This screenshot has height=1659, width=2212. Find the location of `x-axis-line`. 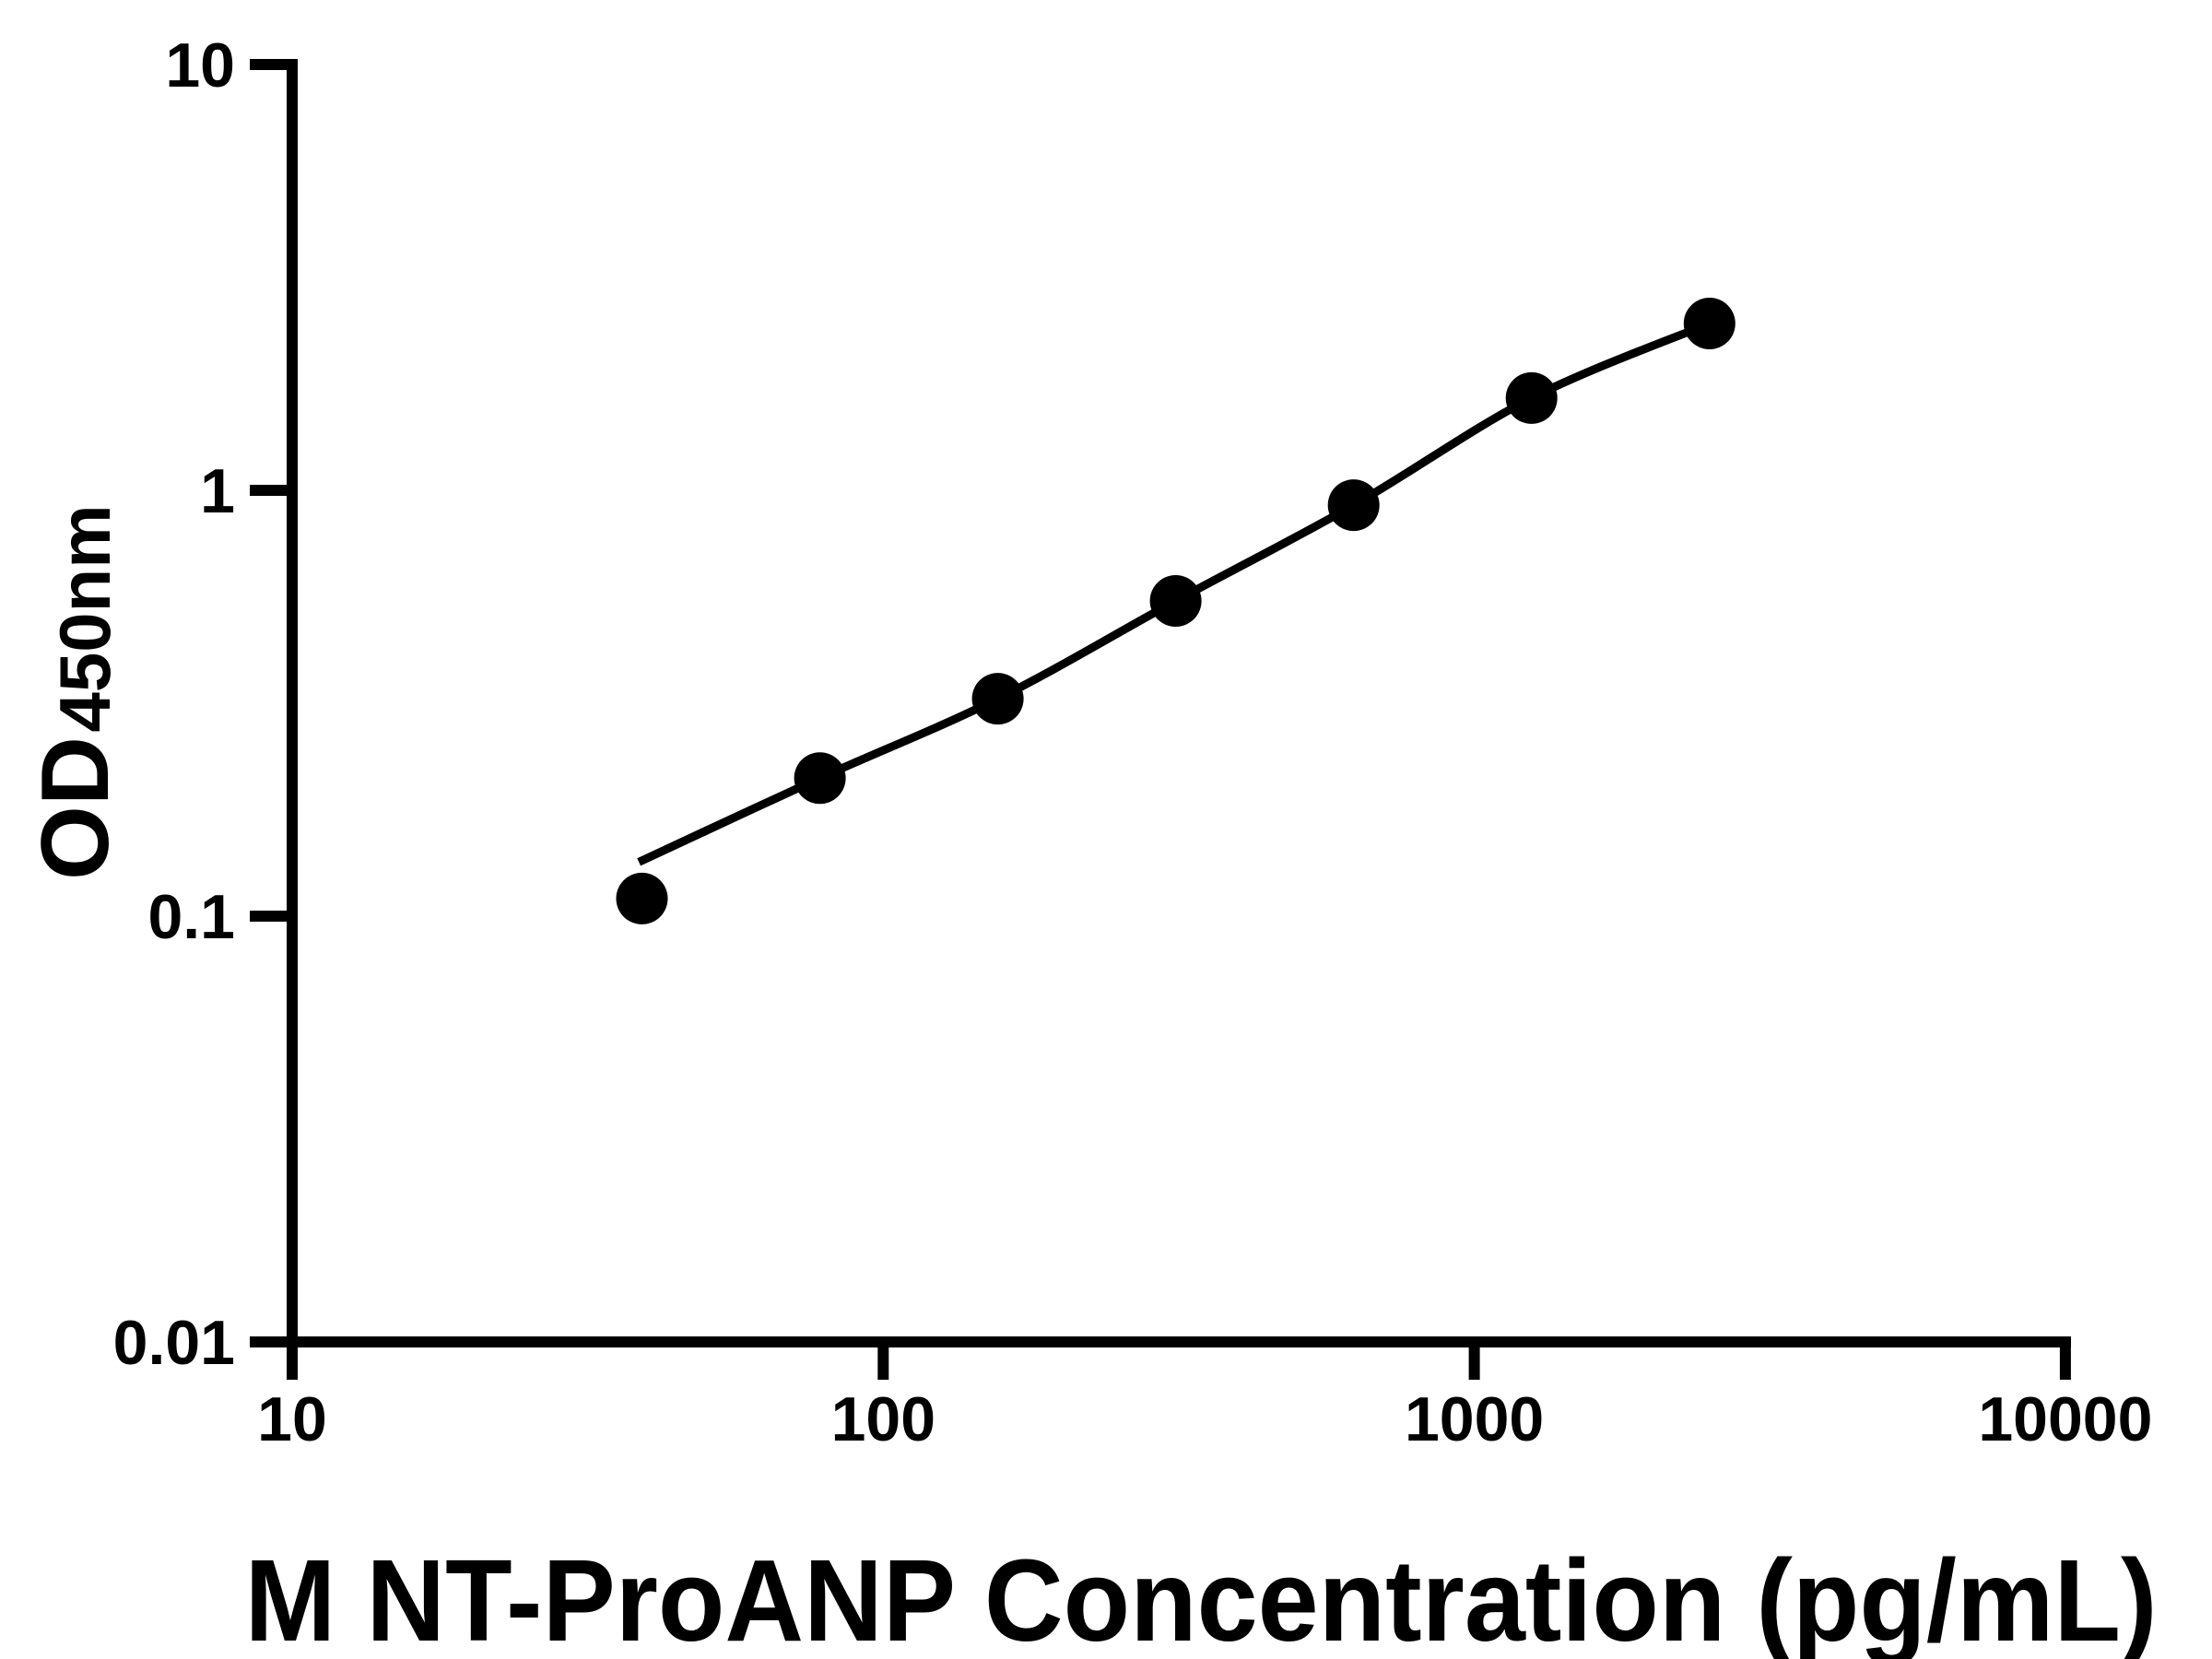

x-axis-line is located at coordinates (1179, 1341).